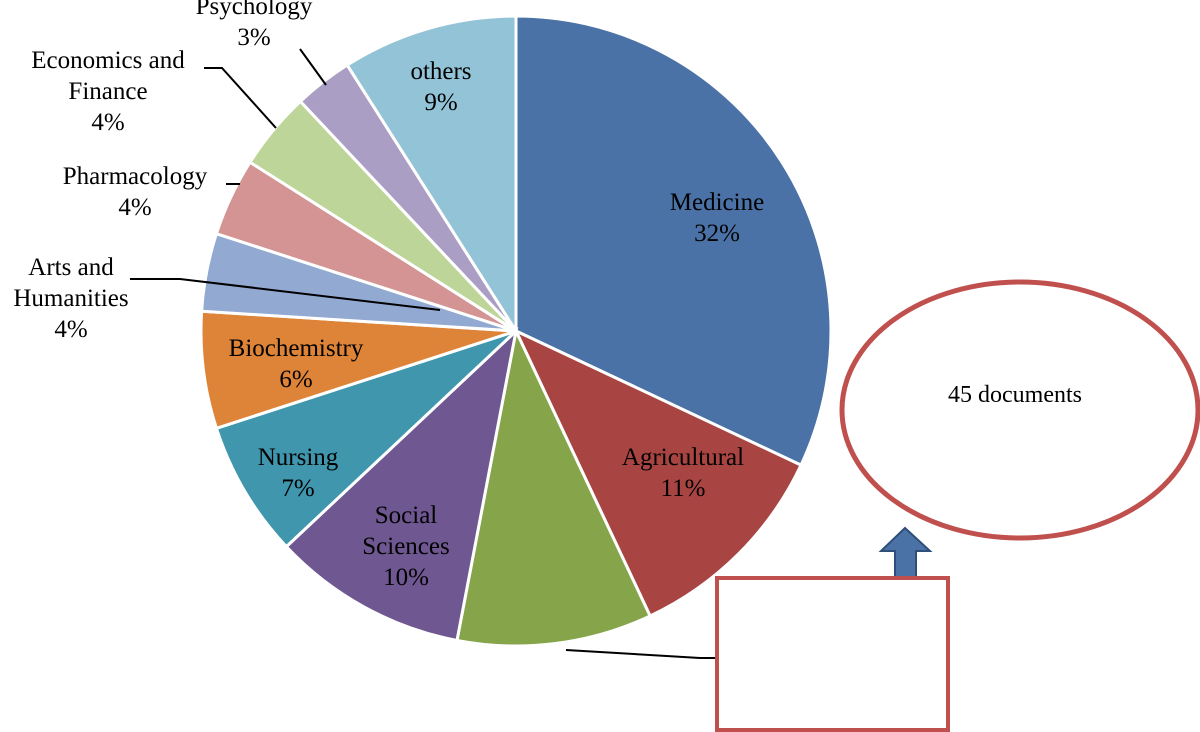 This screenshot has height=732, width=1200. I want to click on slice-label: Economics and Finance 4%, so click(108, 91).